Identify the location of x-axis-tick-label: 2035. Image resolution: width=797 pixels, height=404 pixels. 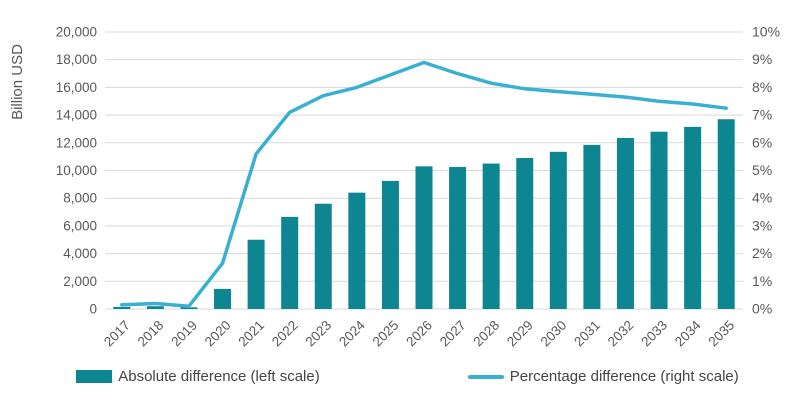
(721, 334).